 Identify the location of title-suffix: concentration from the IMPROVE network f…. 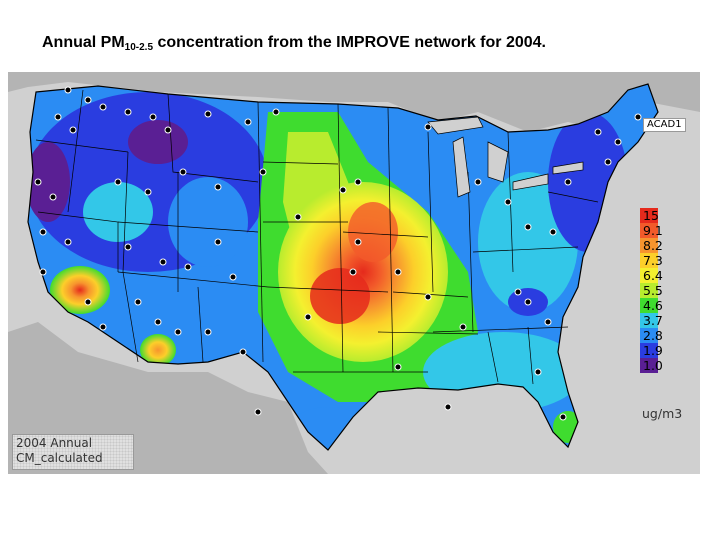
(349, 42).